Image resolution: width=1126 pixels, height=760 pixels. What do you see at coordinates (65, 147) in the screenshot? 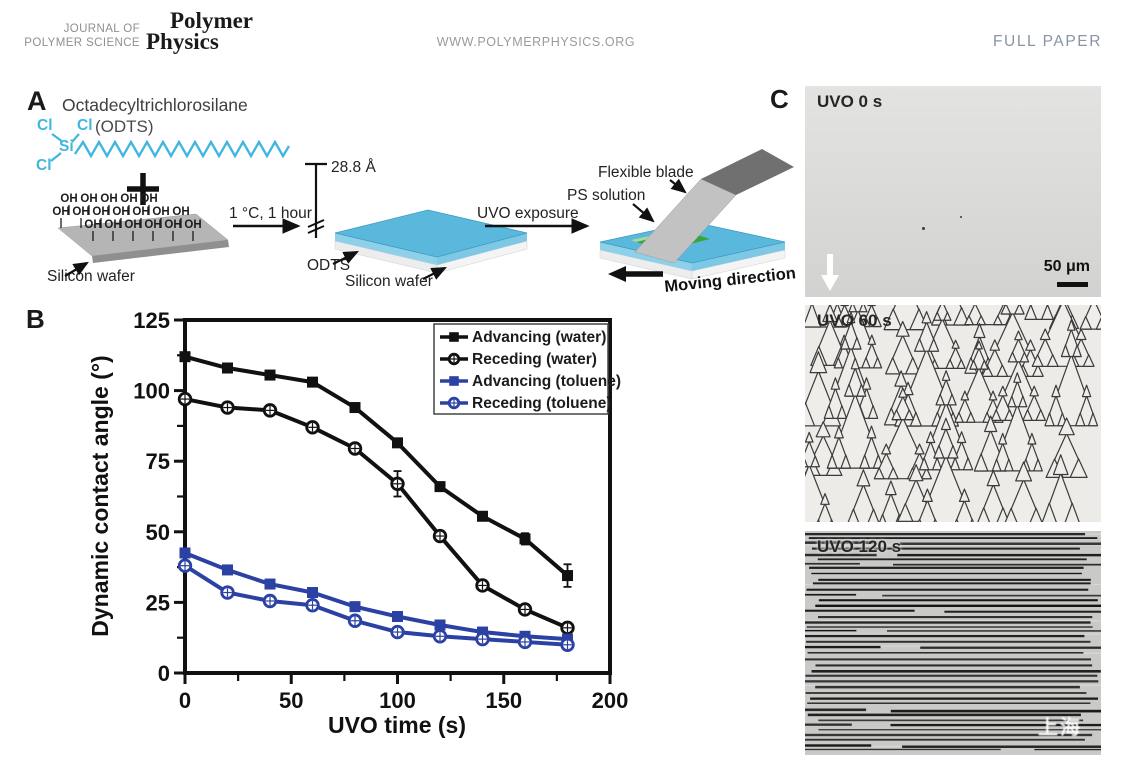
I see `si-cl-bonds` at bounding box center [65, 147].